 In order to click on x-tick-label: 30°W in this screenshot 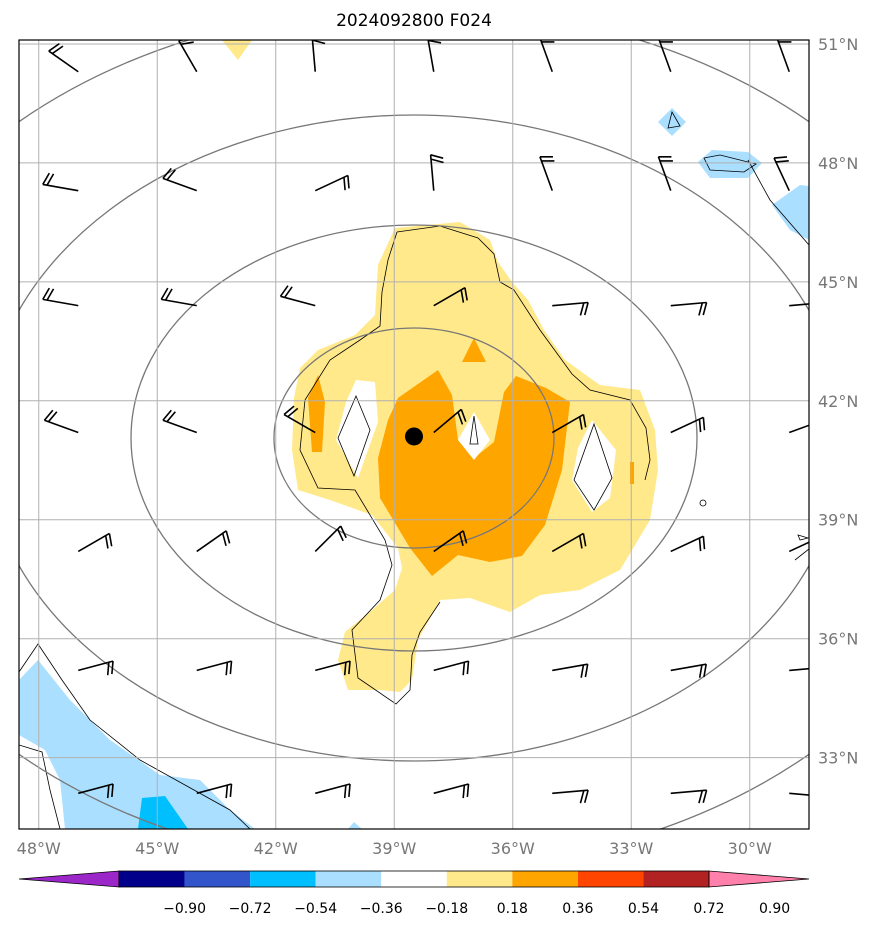, I will do `click(750, 848)`.